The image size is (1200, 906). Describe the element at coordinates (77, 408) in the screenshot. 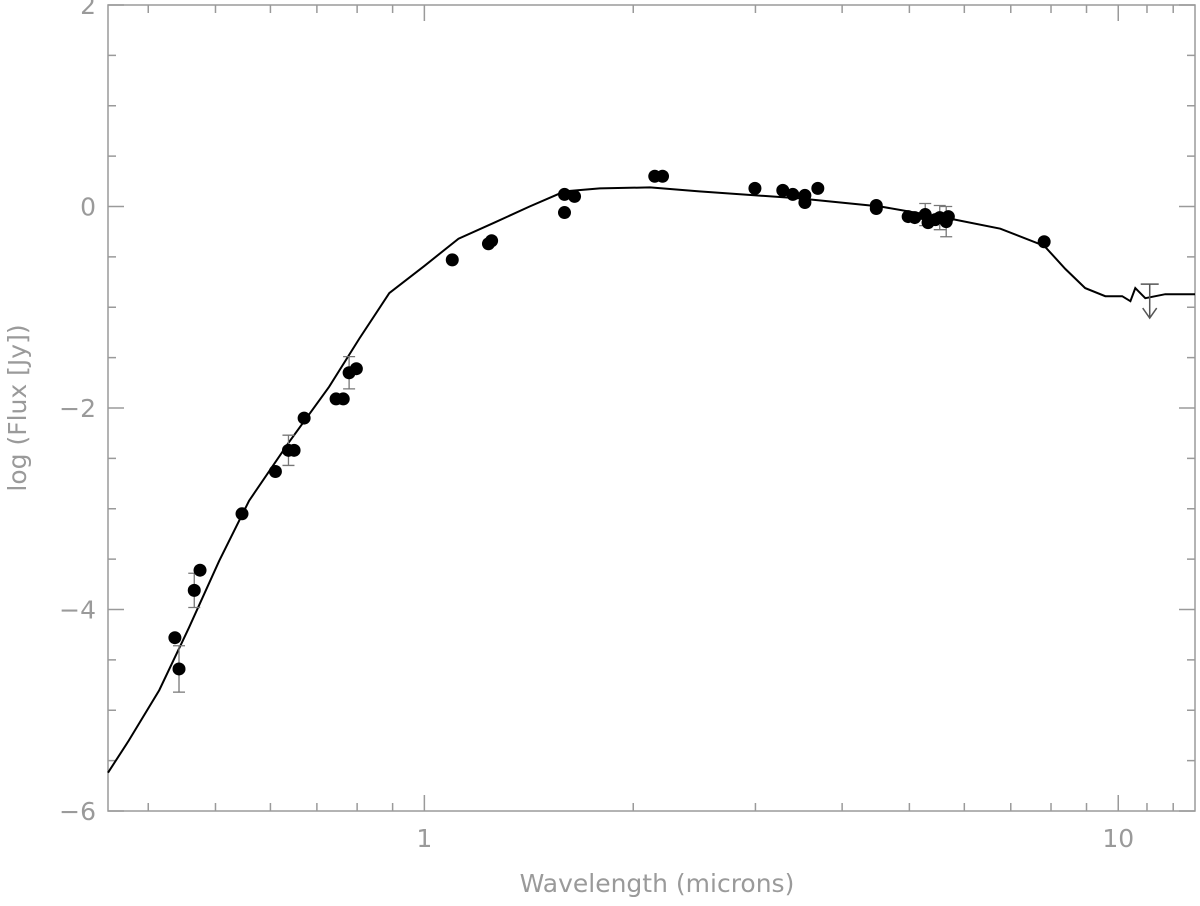

I see `y-tick-label: −2` at that location.